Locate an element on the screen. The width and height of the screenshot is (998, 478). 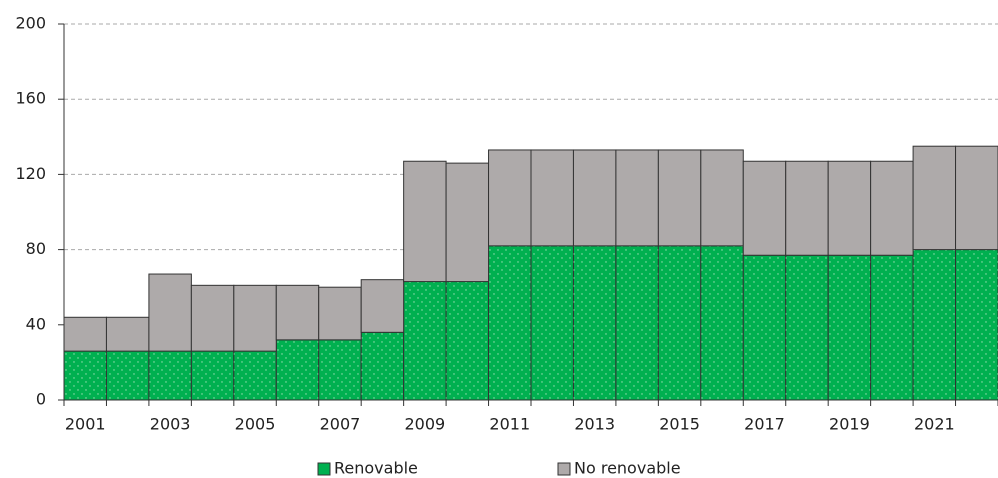
x-tick-label: 2013 is located at coordinates (594, 424).